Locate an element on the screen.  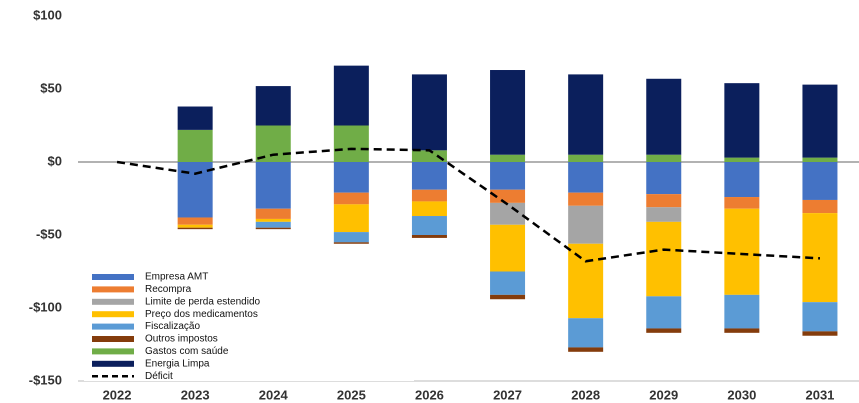
legend-label: Limite de perda estendido is located at coordinates (203, 301).